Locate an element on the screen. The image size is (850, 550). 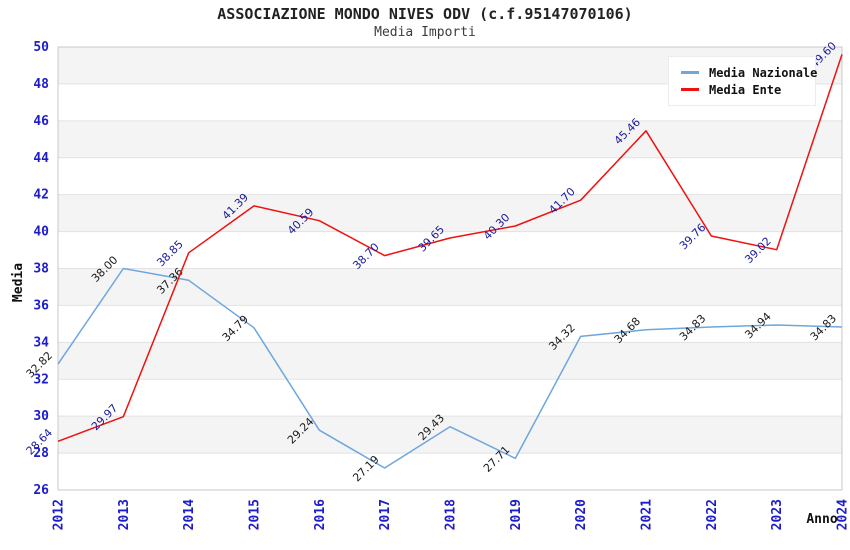
y-tick-label: 40 is located at coordinates (41, 232).